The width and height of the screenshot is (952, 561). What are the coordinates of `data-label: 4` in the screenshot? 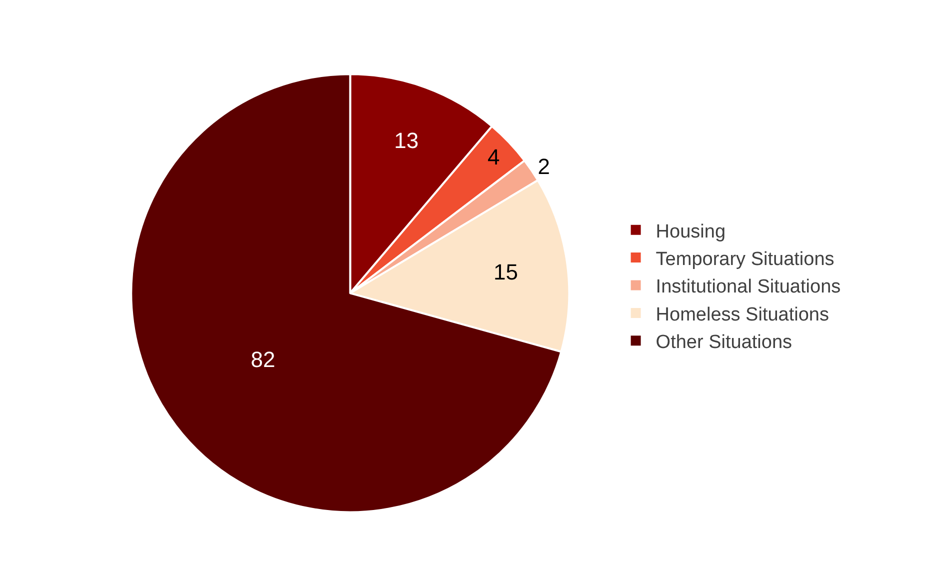 It's located at (494, 157).